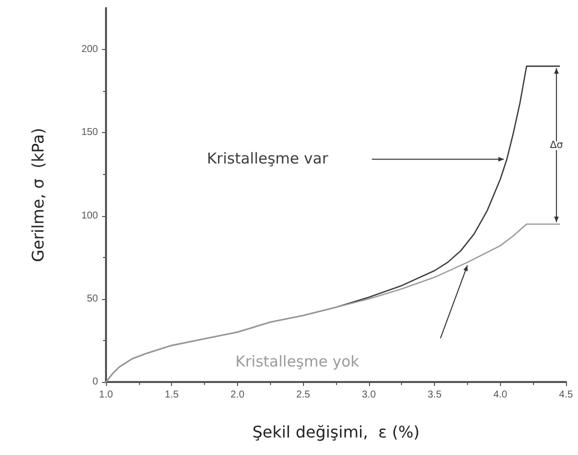 The height and width of the screenshot is (455, 578). I want to click on y-axis-title: Gerilme, σ (kPa), so click(38, 195).